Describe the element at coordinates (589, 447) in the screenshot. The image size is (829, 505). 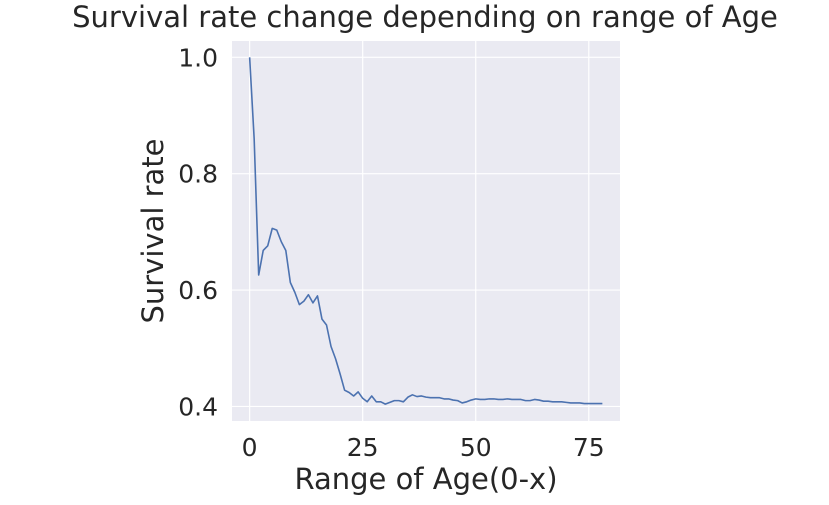
I see `x-tick-label: 75` at that location.